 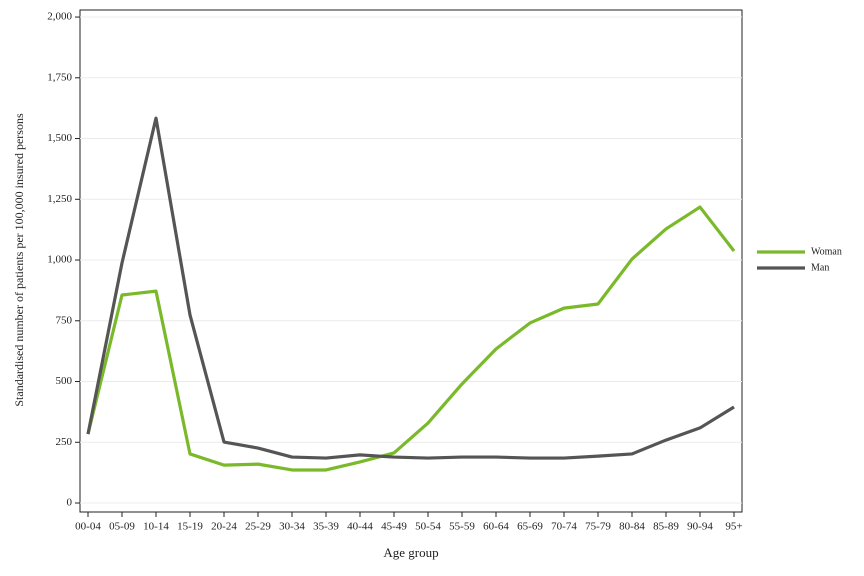 What do you see at coordinates (70, 503) in the screenshot?
I see `y-tick-label: 0` at bounding box center [70, 503].